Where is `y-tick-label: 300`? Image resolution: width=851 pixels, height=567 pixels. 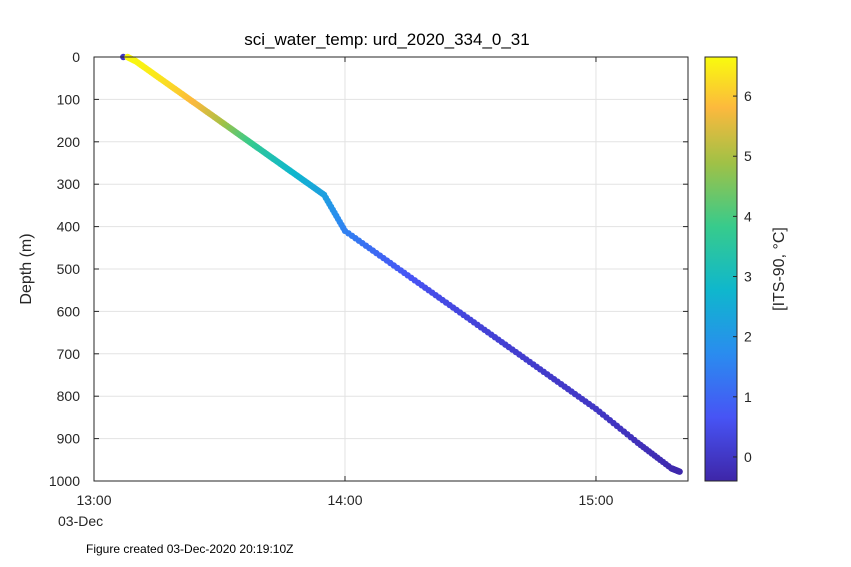 y-tick-label: 300 is located at coordinates (69, 184).